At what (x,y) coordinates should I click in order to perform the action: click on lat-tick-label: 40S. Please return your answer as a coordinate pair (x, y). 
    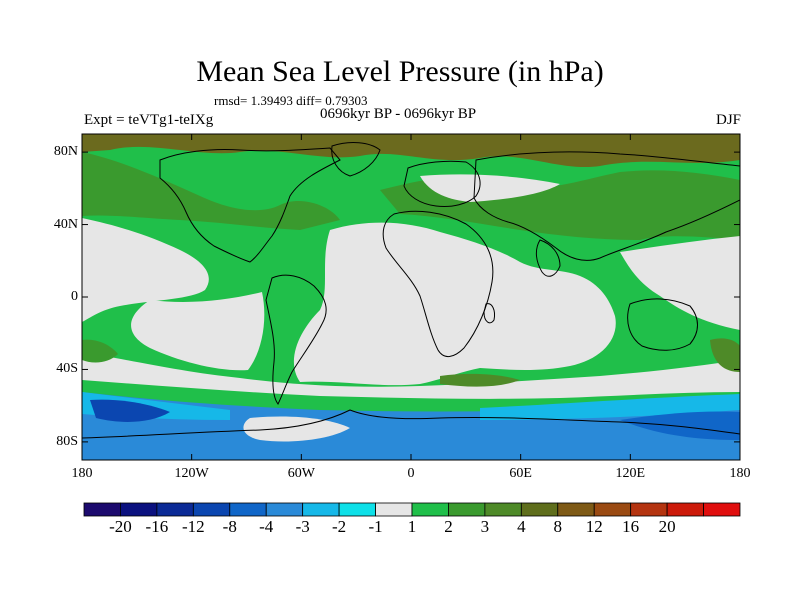
    Looking at the image, I should click on (67, 369).